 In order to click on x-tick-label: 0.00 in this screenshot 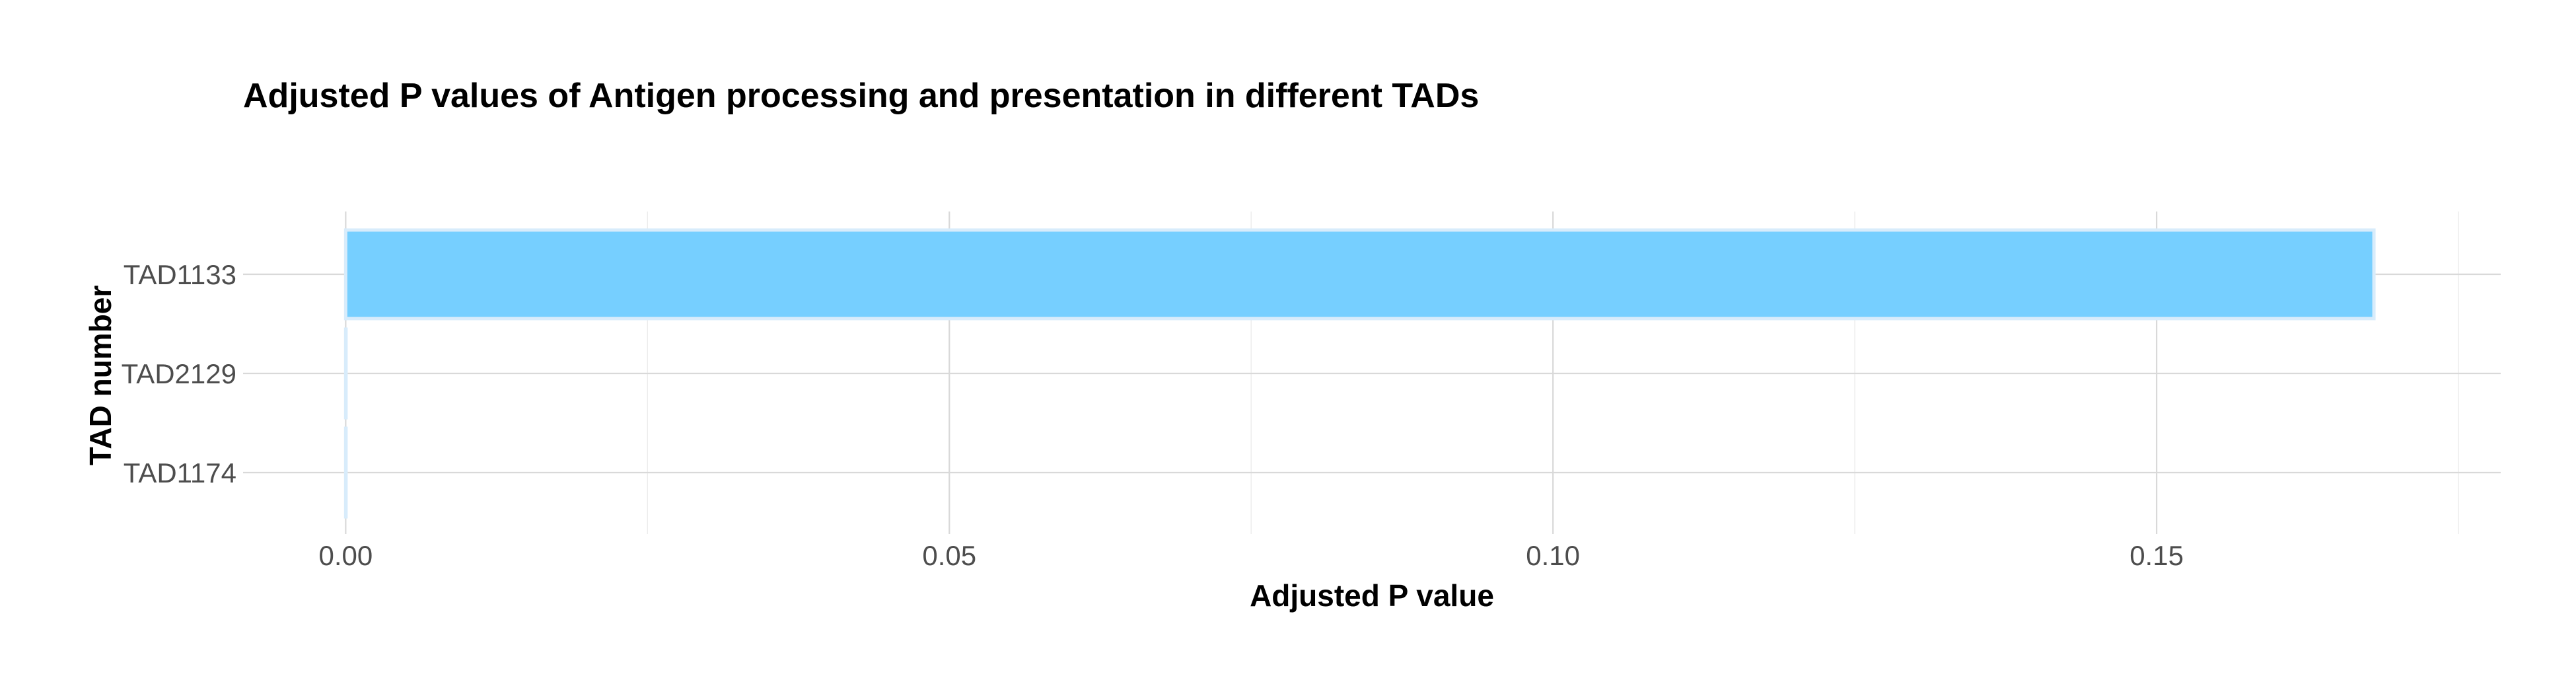, I will do `click(345, 555)`.